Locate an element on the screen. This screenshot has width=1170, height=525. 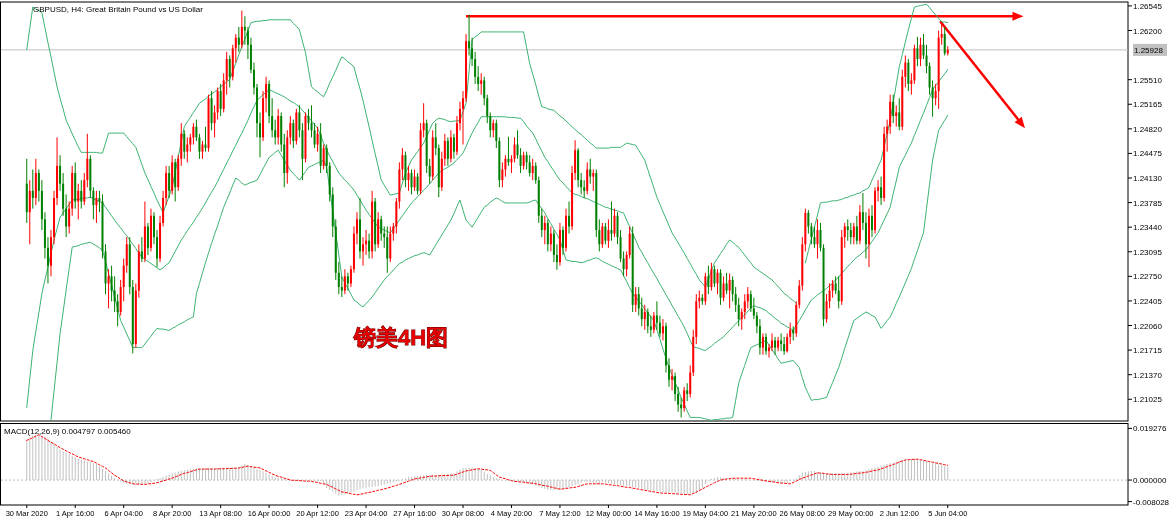
chart-title: MACD(12,26,9) 0.004797 0.005460 is located at coordinates (68, 431).